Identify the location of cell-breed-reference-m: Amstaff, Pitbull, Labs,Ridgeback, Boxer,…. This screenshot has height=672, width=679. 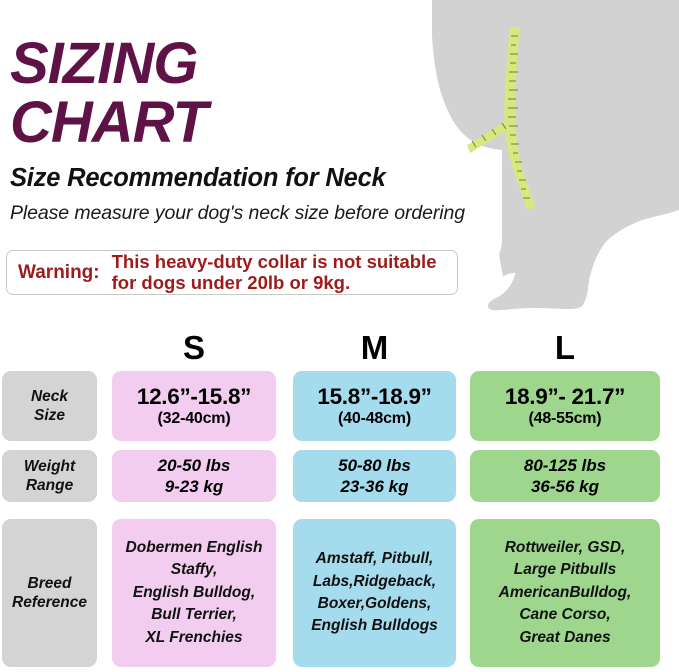
(374, 593).